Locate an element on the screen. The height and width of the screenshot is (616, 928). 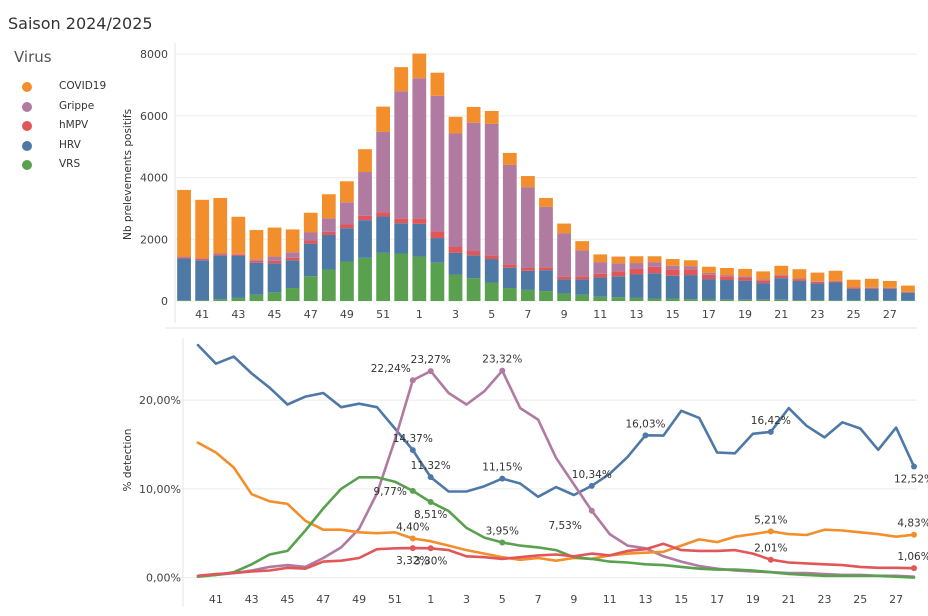
x-tick-label: 25 is located at coordinates (860, 599).